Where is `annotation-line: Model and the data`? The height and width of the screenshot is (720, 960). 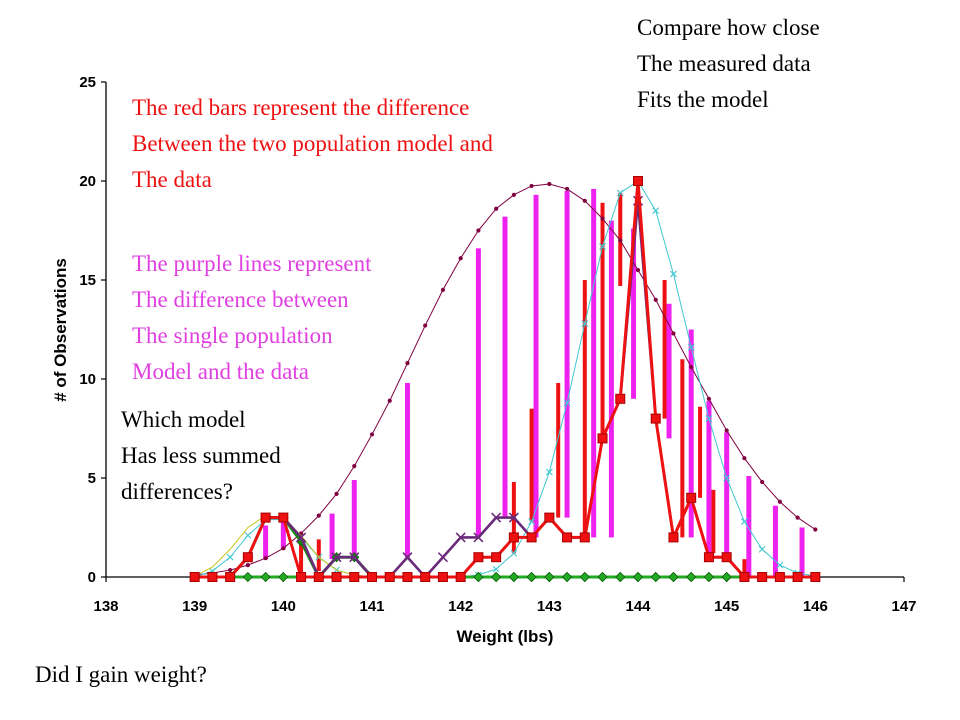
annotation-line: Model and the data is located at coordinates (220, 371).